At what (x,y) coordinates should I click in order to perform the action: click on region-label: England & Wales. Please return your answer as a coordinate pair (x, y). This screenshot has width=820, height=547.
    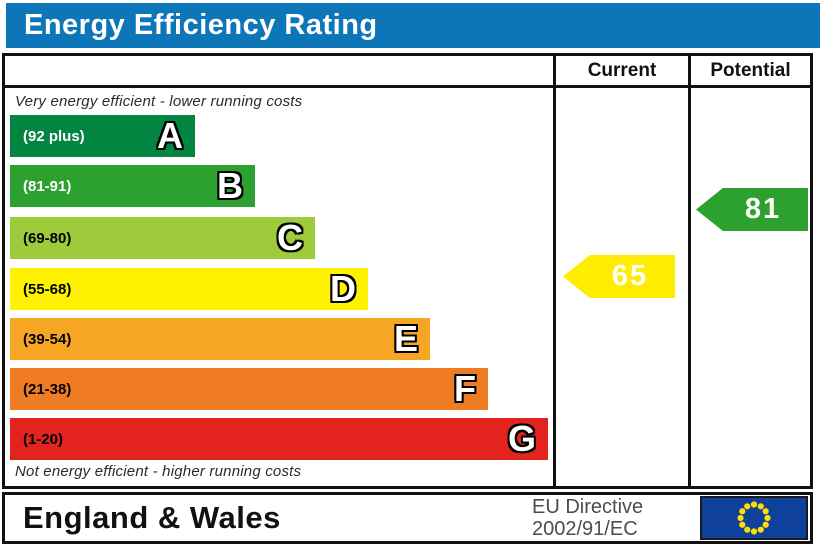
    Looking at the image, I should click on (152, 517).